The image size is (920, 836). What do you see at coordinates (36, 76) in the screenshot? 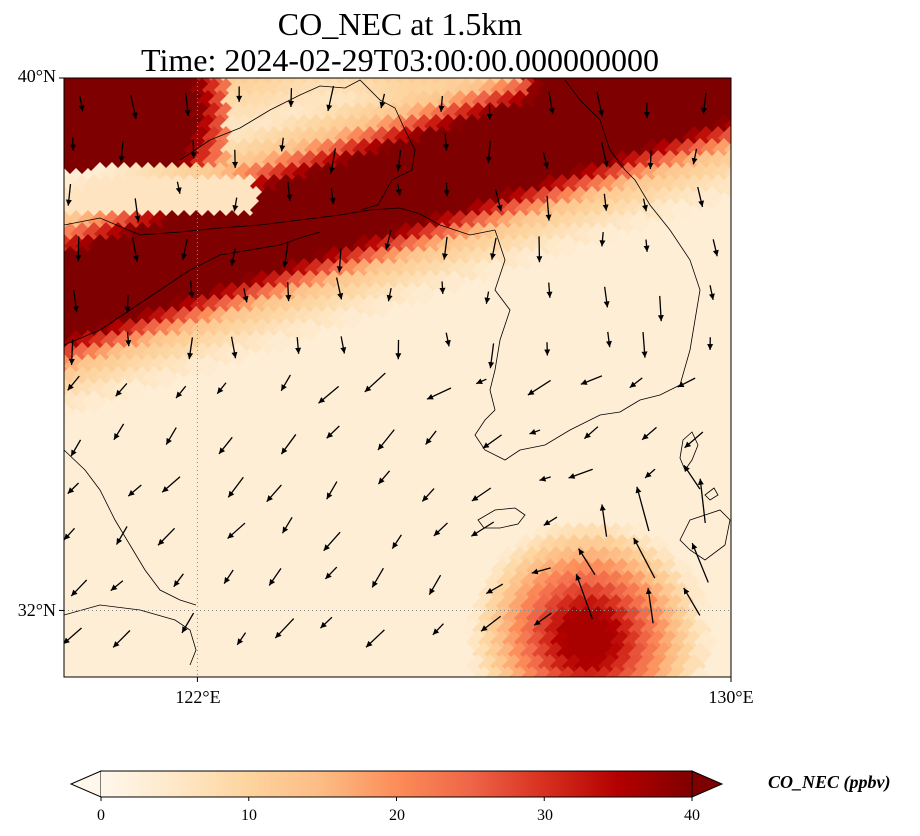
I see `y-tick-label-40n: 40°N` at bounding box center [36, 76].